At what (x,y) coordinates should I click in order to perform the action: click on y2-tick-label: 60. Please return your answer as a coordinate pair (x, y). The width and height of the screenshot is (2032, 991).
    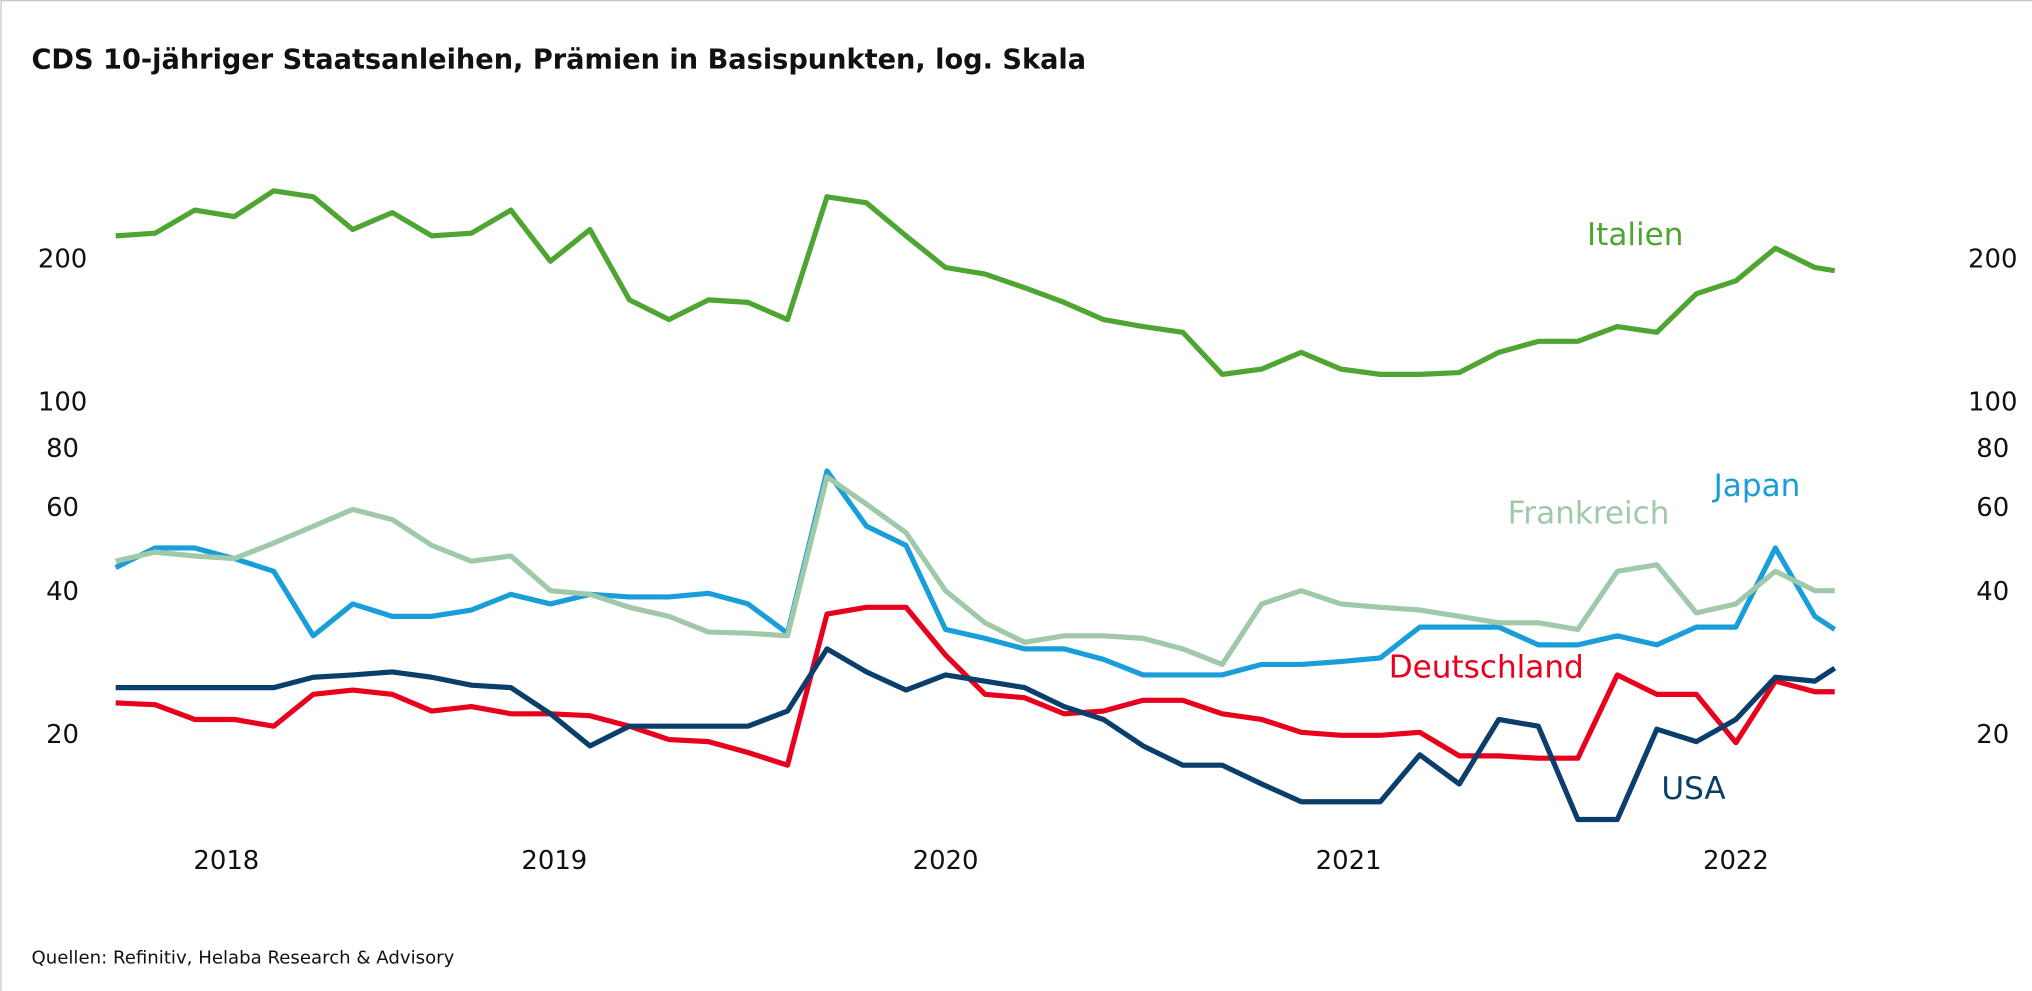
    Looking at the image, I should click on (1992, 508).